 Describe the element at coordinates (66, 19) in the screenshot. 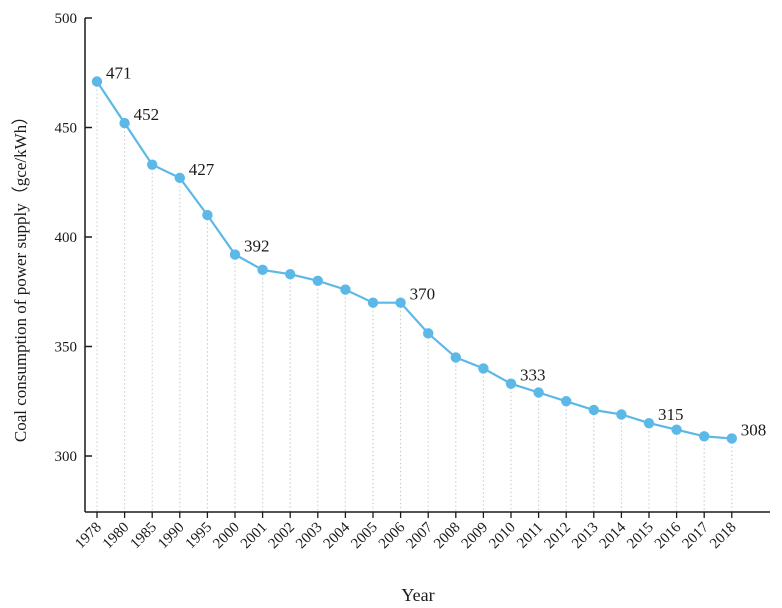

I see `y-tick-label: 500` at that location.